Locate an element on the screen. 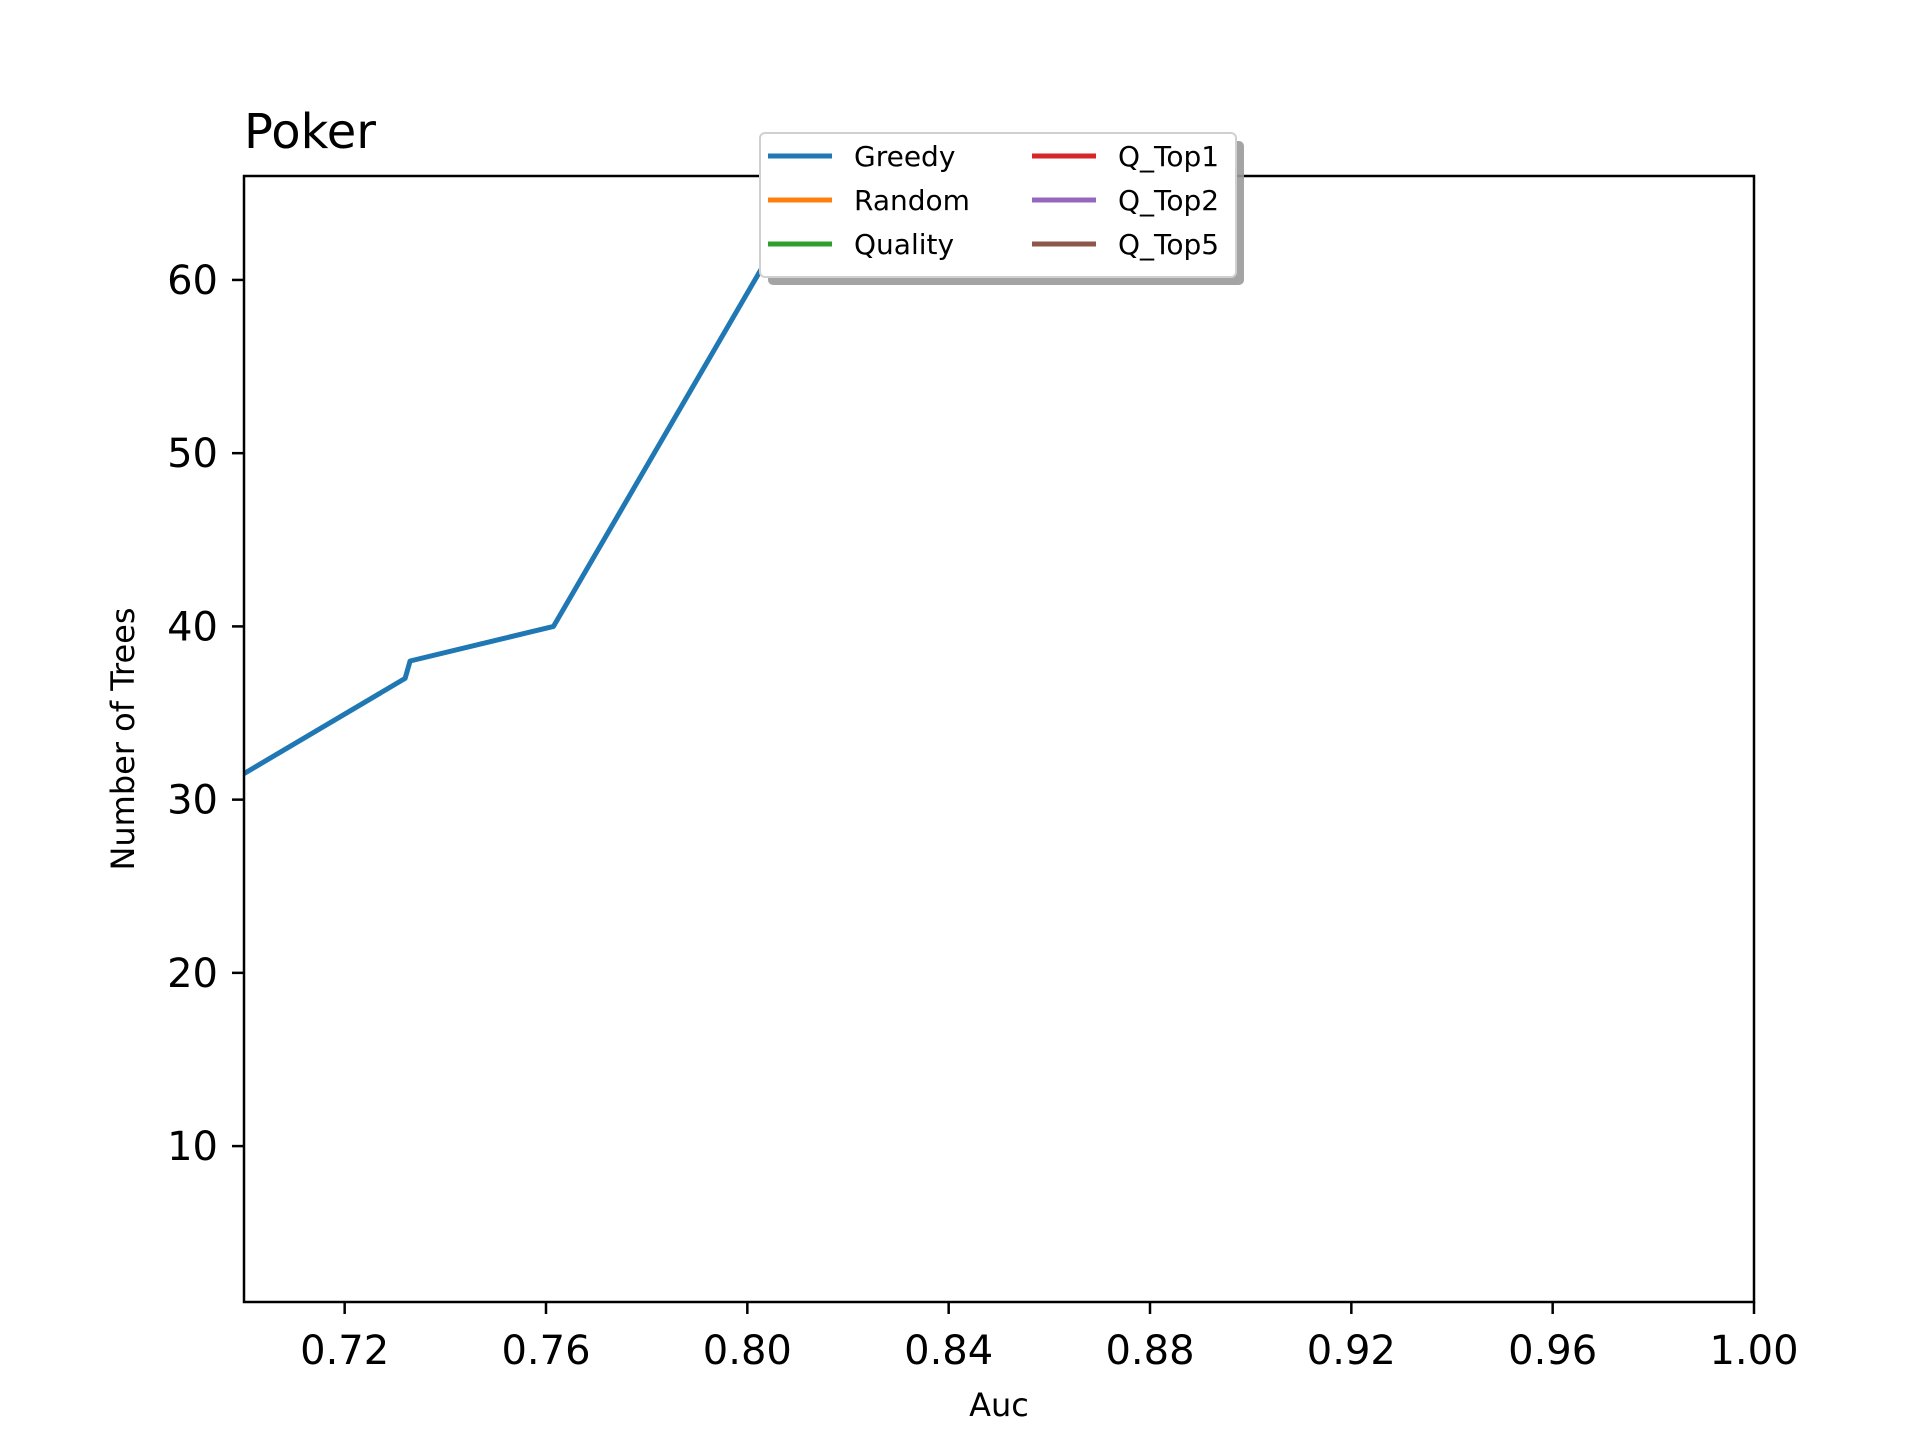  y-axis: 10 20 30 40 50 60 is located at coordinates (205, 714).